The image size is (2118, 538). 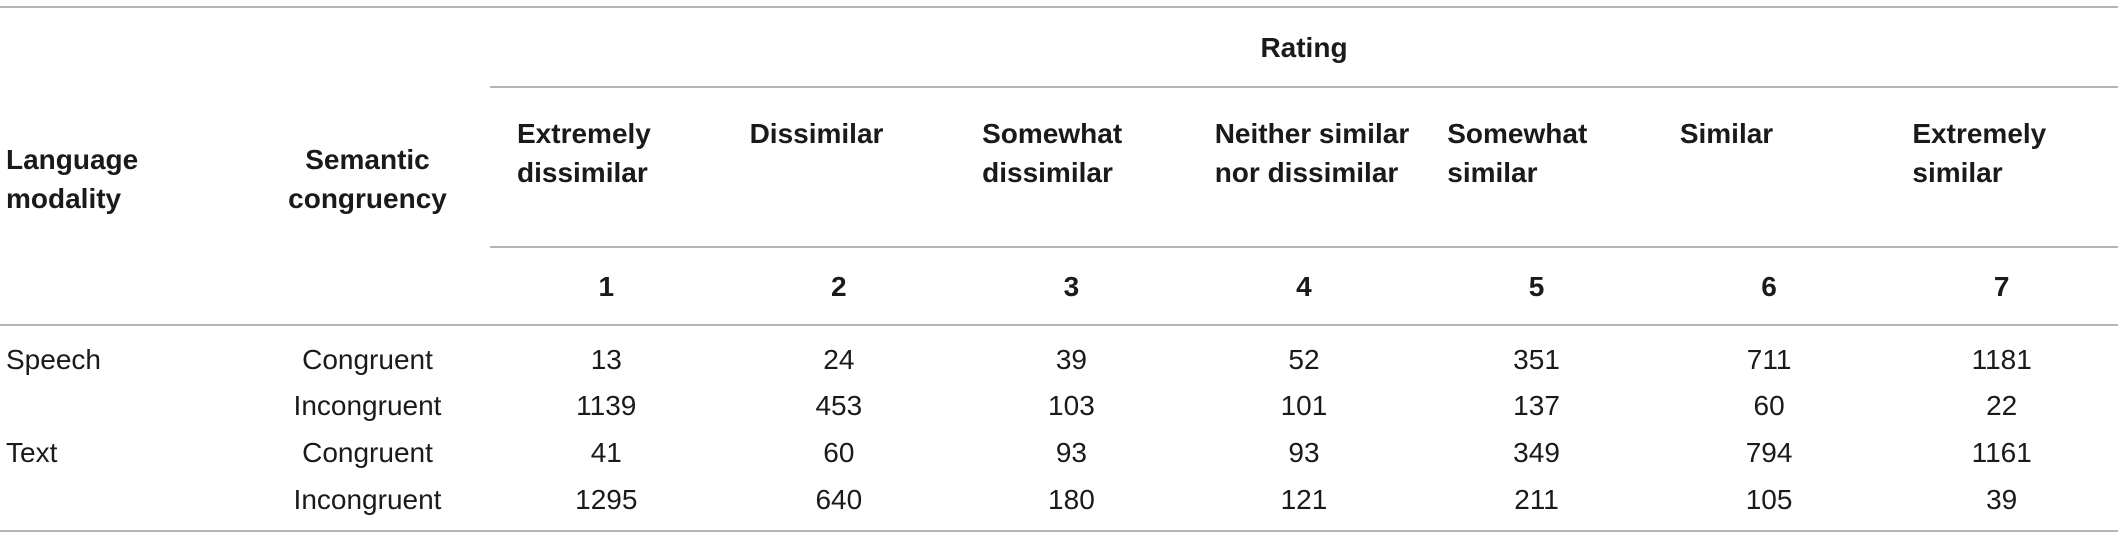 I want to click on value-cell: 453, so click(x=839, y=405).